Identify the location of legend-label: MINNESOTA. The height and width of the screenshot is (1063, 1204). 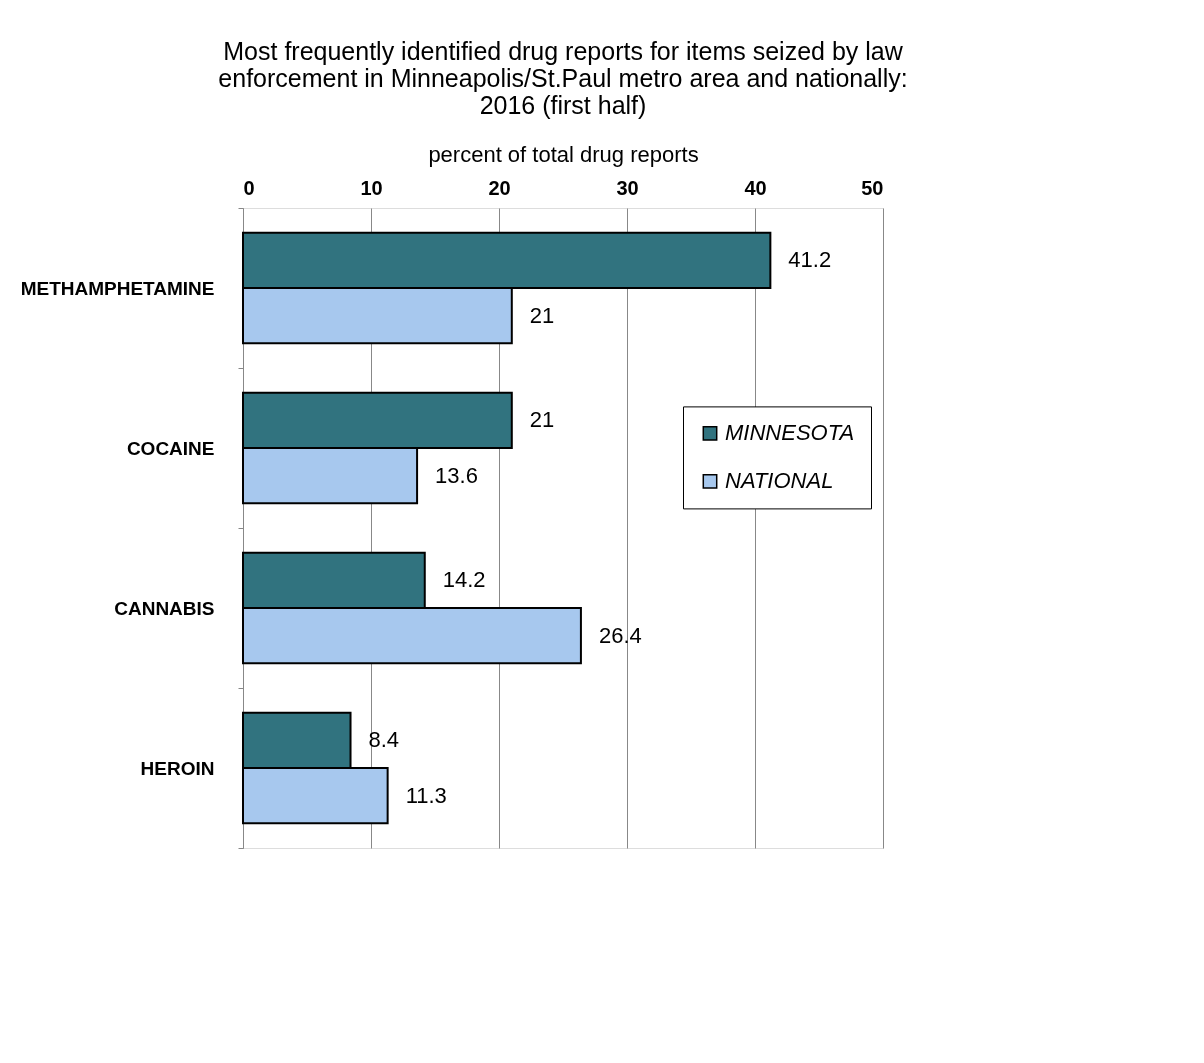
(790, 433).